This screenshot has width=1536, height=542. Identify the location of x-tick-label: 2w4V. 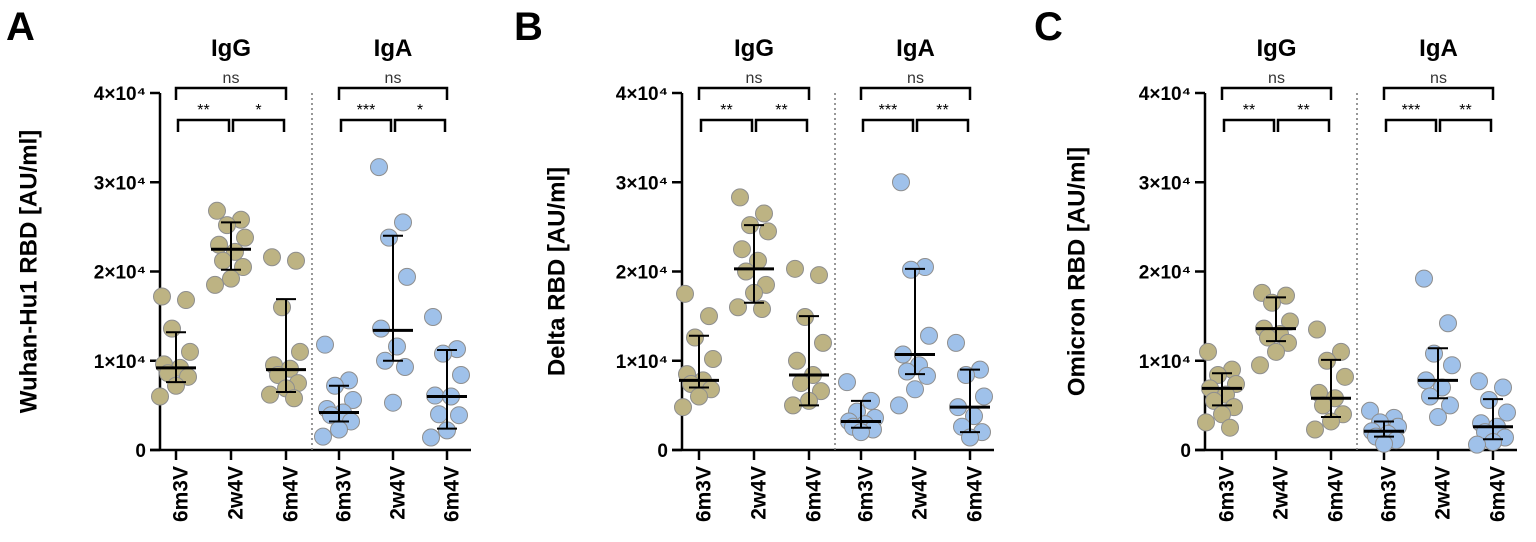
(398, 493).